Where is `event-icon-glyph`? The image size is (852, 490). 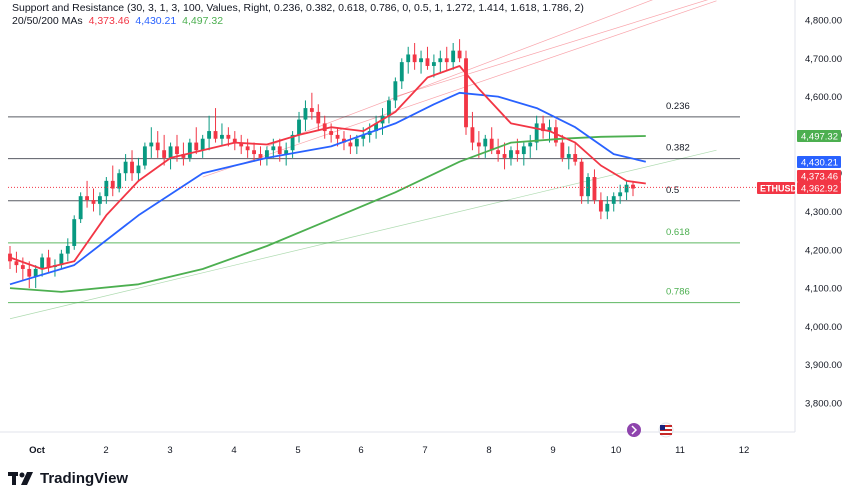
event-icon-glyph is located at coordinates (634, 430).